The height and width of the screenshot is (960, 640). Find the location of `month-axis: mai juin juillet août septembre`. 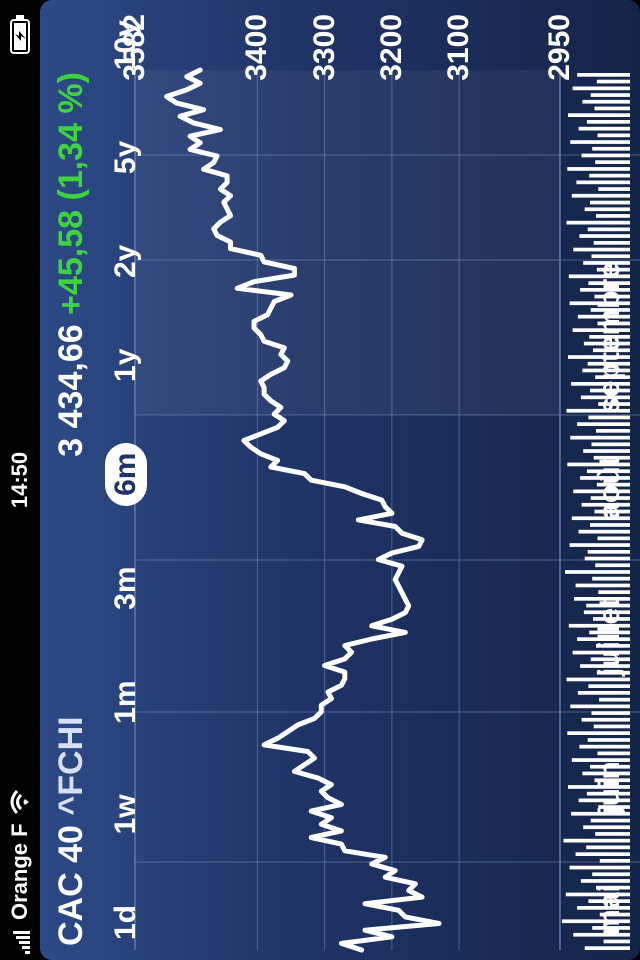

month-axis: mai juin juillet août septembre is located at coordinates (610, 480).